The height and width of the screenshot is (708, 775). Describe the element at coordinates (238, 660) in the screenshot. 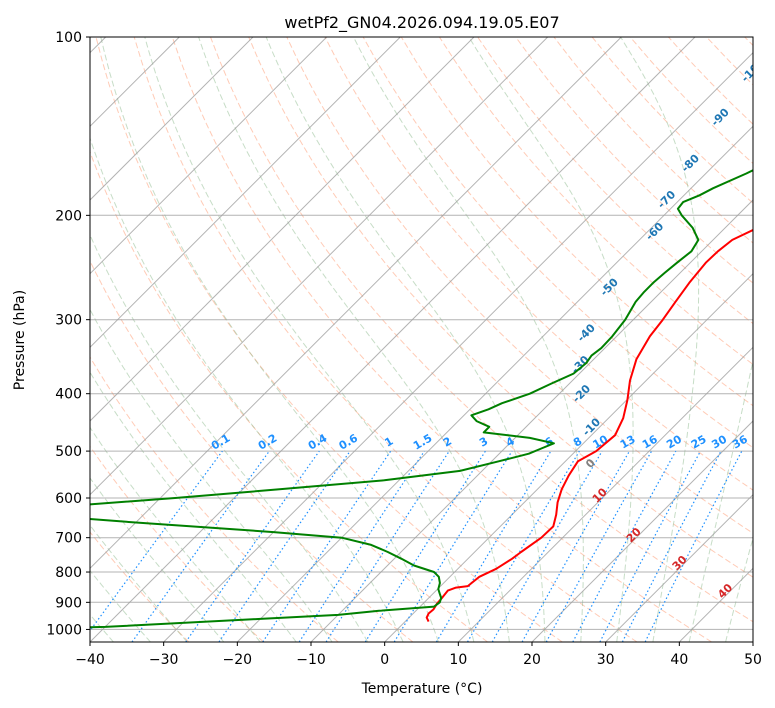

I see `x-tick-label: −20` at that location.